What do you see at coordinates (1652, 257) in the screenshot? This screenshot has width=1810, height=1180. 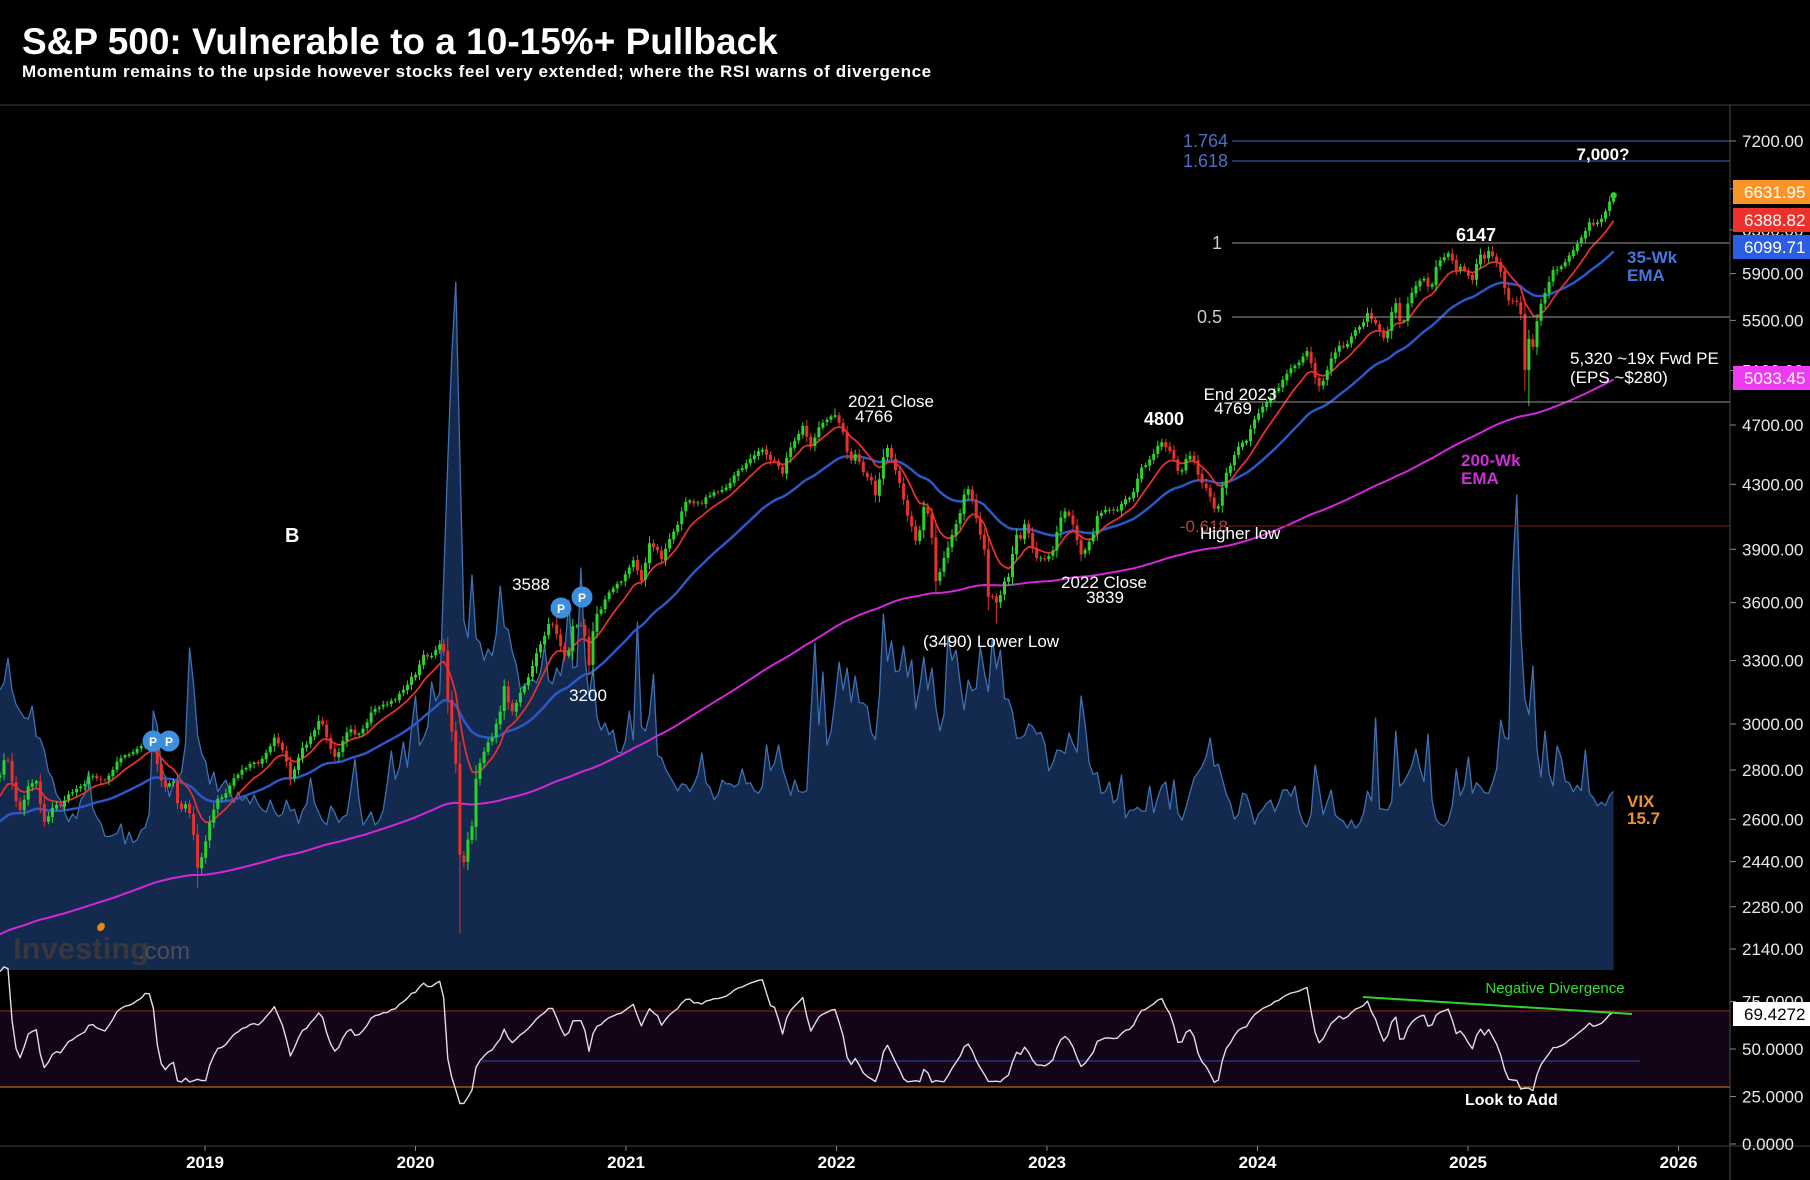 I see `svg-text: 35-Wk` at bounding box center [1652, 257].